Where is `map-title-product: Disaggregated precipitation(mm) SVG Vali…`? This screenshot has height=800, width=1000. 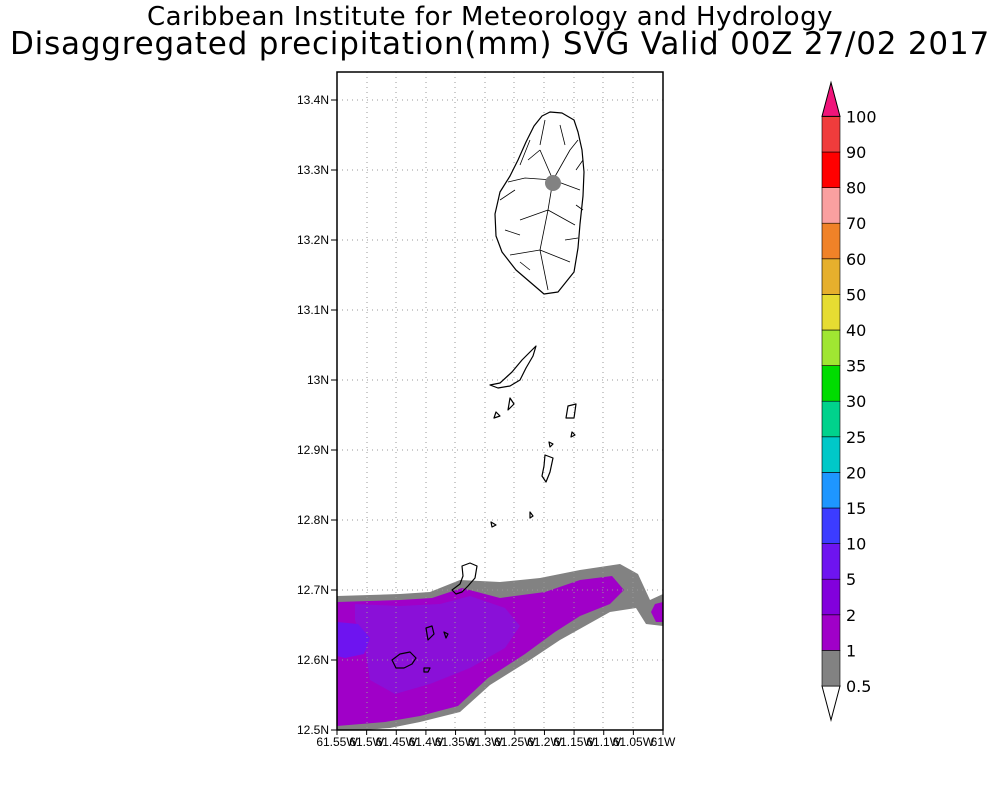 map-title-product: Disaggregated precipitation(mm) SVG Vali… is located at coordinates (500, 44).